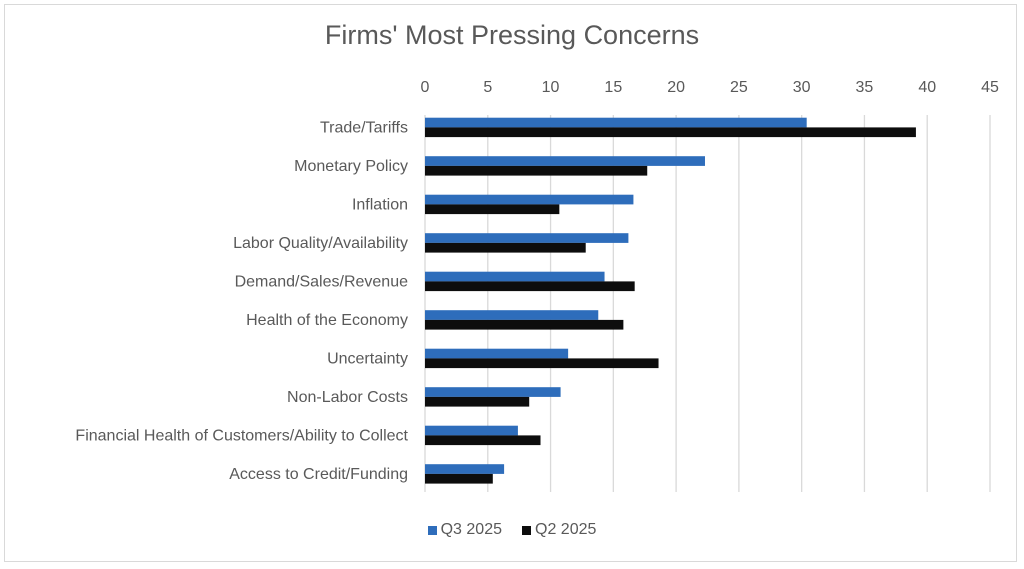  I want to click on category-label: Non-Labor Costs, so click(347, 397).